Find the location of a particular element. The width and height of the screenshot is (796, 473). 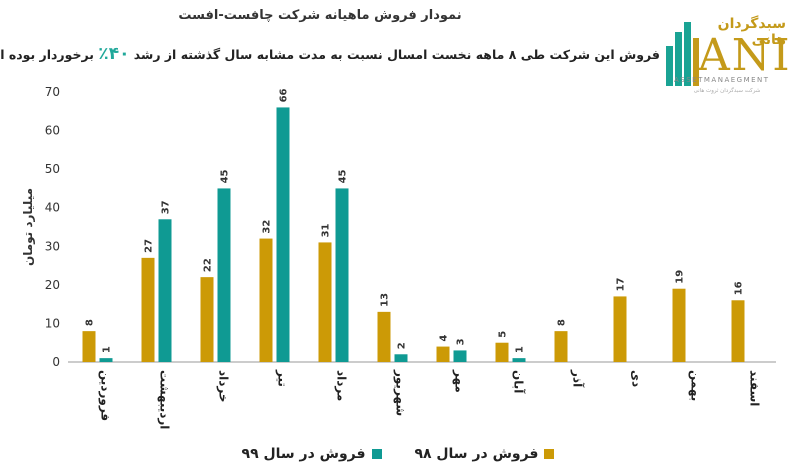

logo-brand-latin: ANI is located at coordinates (745, 55).